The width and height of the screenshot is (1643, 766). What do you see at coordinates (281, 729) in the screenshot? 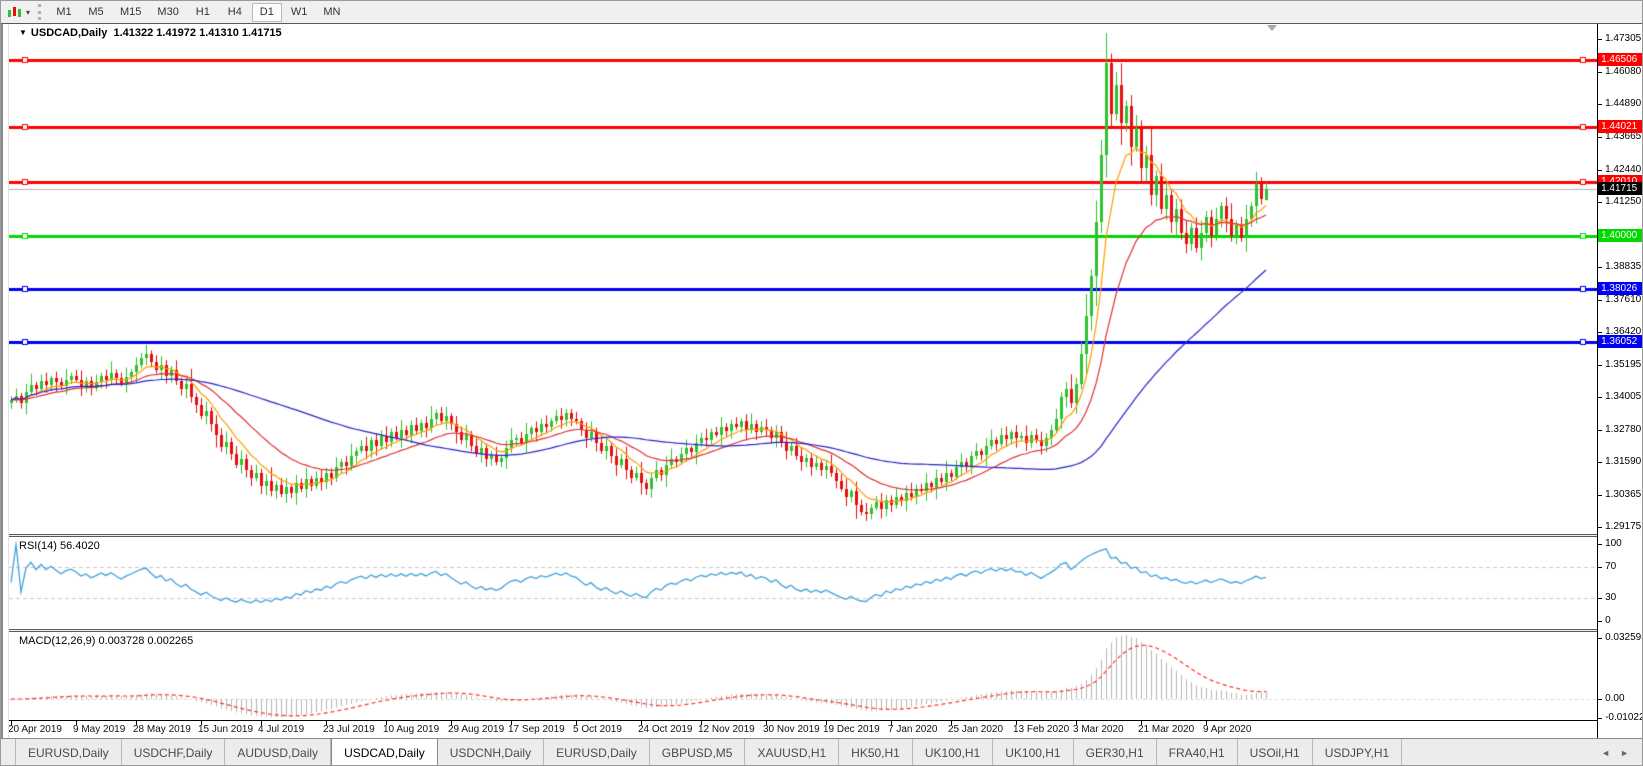
I see `time-axis-label: 4 Jul 2019` at bounding box center [281, 729].